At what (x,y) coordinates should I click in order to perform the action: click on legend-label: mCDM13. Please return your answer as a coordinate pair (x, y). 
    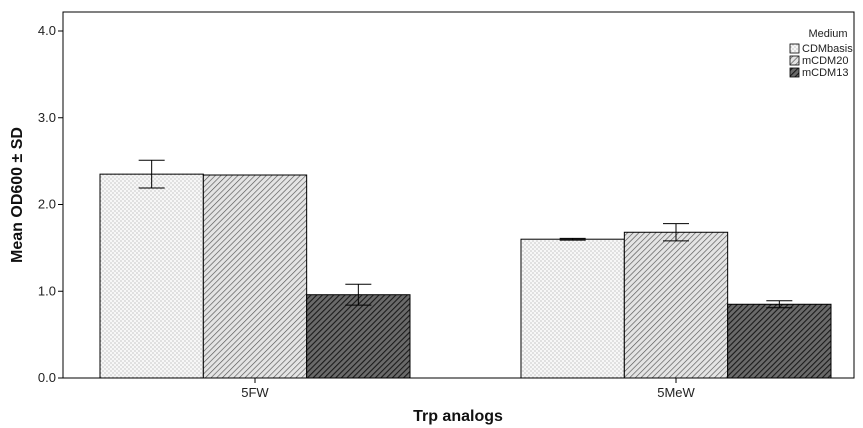
    Looking at the image, I should click on (825, 73).